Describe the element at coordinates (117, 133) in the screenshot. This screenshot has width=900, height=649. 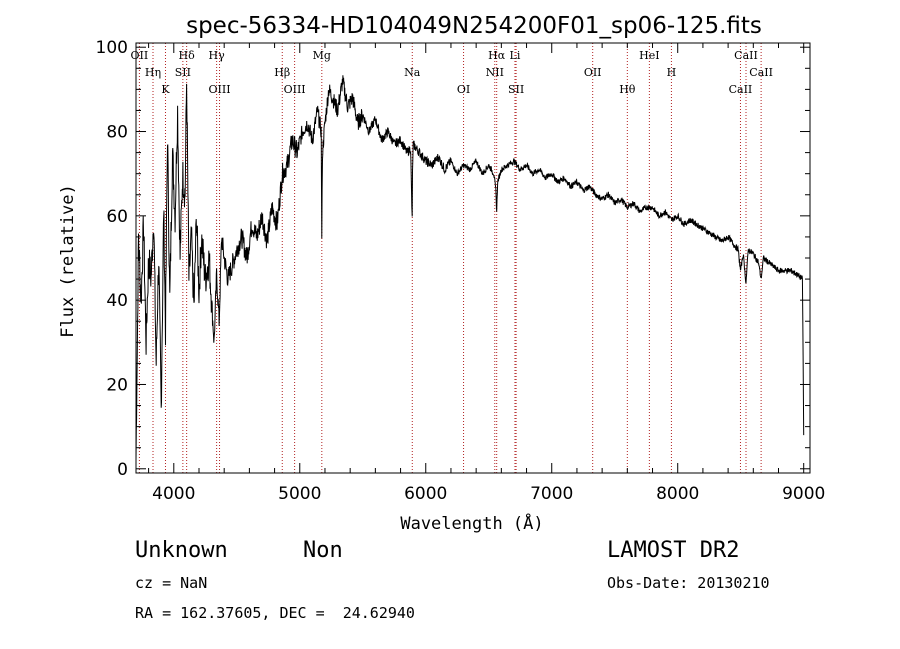
I see `y-tick-label: 80` at that location.